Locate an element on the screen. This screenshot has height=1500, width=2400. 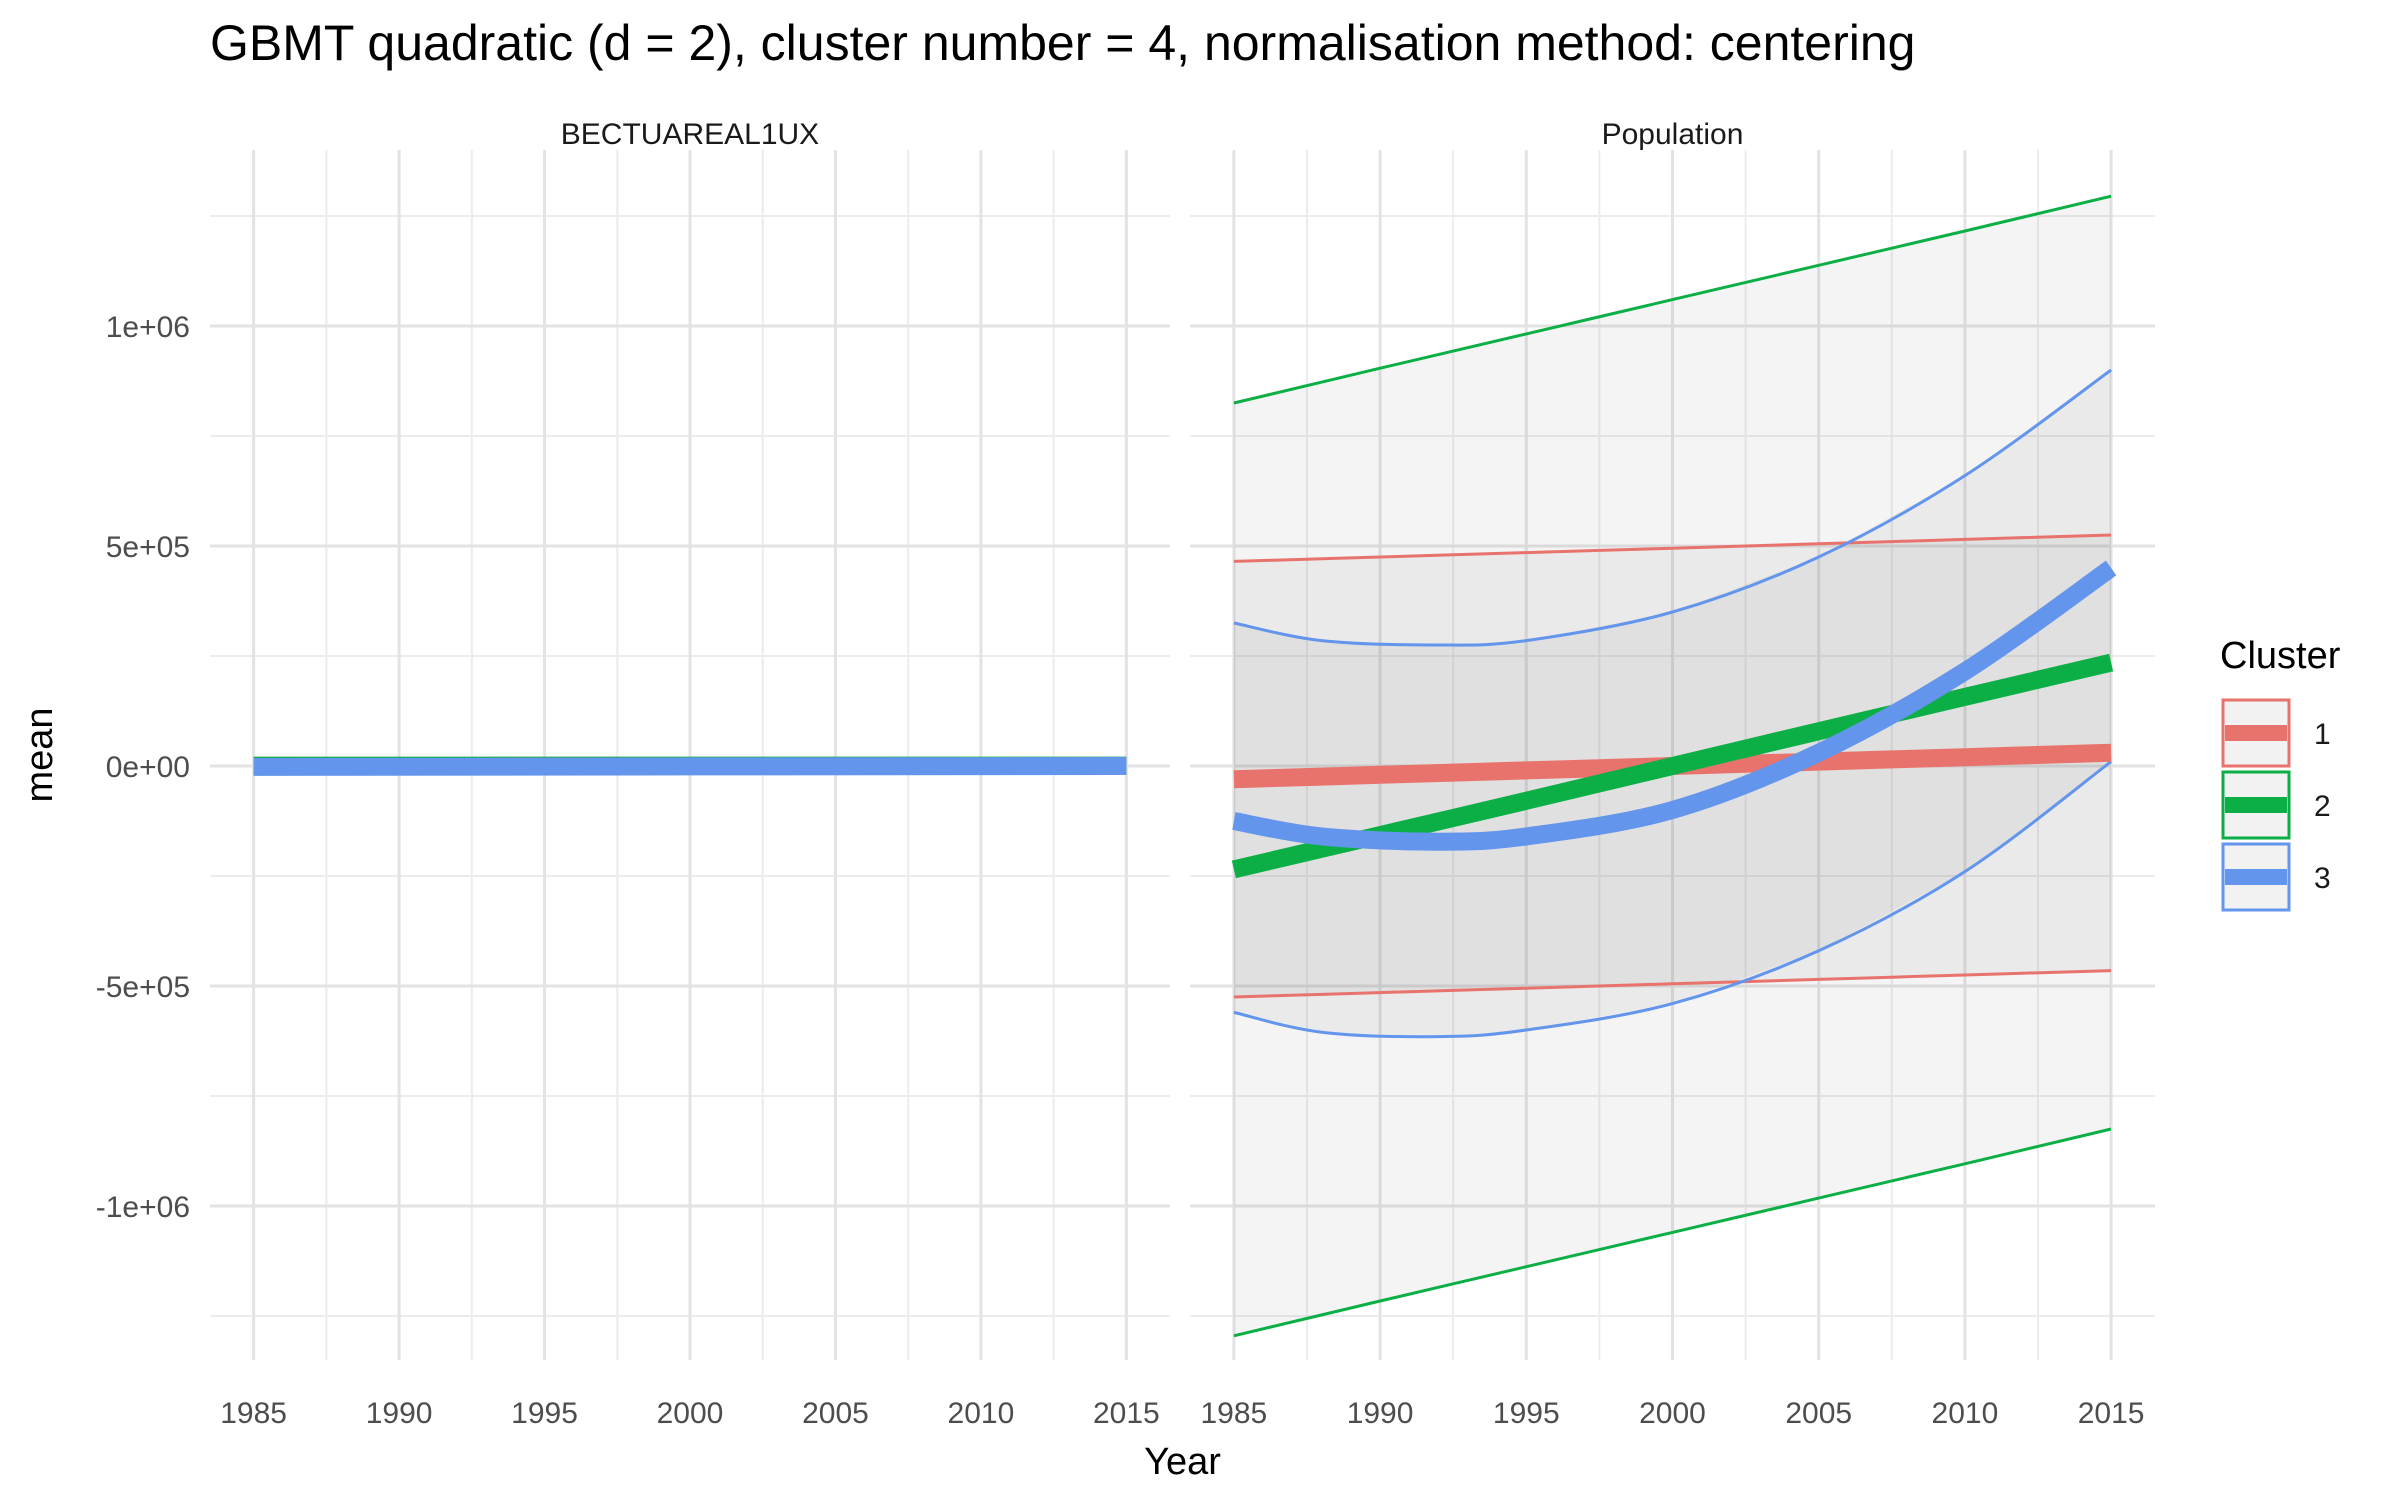
legend-title: Cluster is located at coordinates (2280, 656).